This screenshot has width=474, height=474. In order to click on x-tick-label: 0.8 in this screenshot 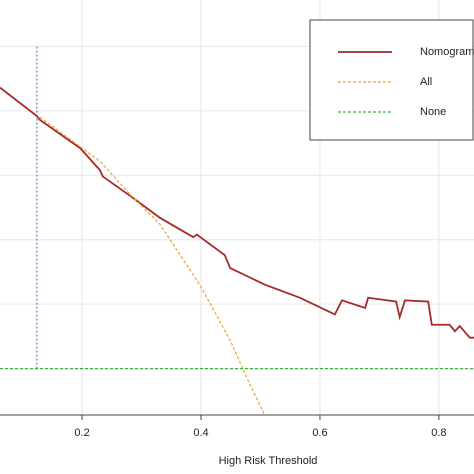, I will do `click(438, 433)`.